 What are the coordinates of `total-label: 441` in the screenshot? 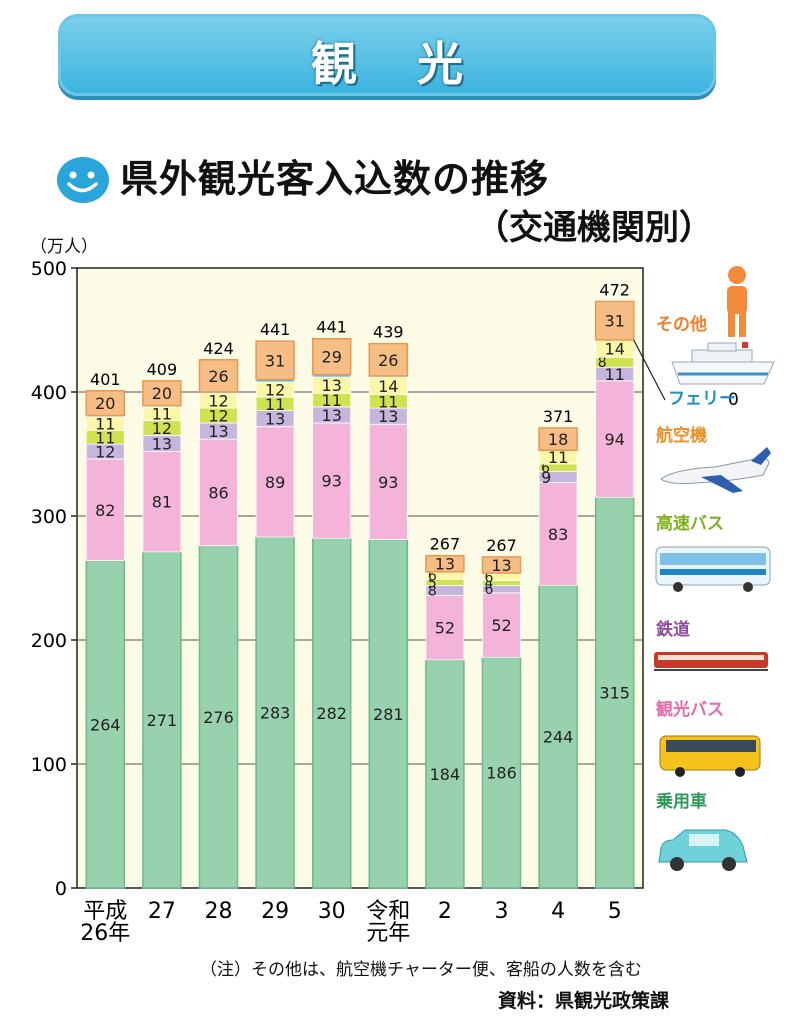 It's located at (275, 329).